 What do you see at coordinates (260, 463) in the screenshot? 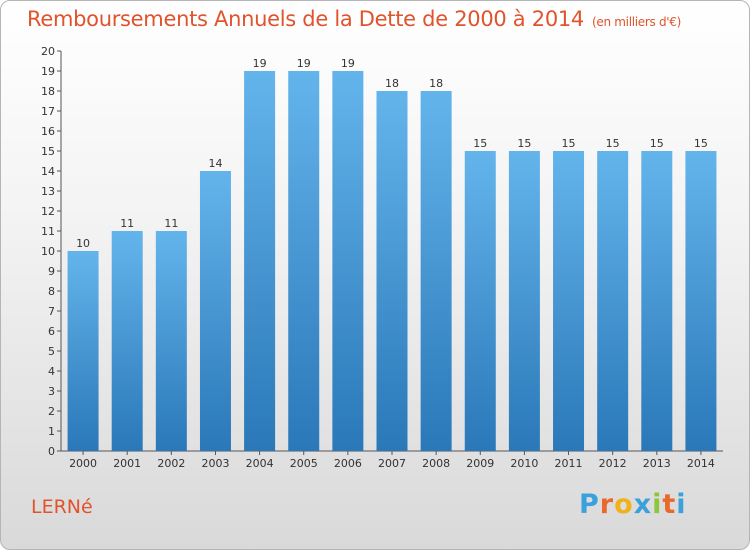
I see `x-tick-label: 2004` at bounding box center [260, 463].